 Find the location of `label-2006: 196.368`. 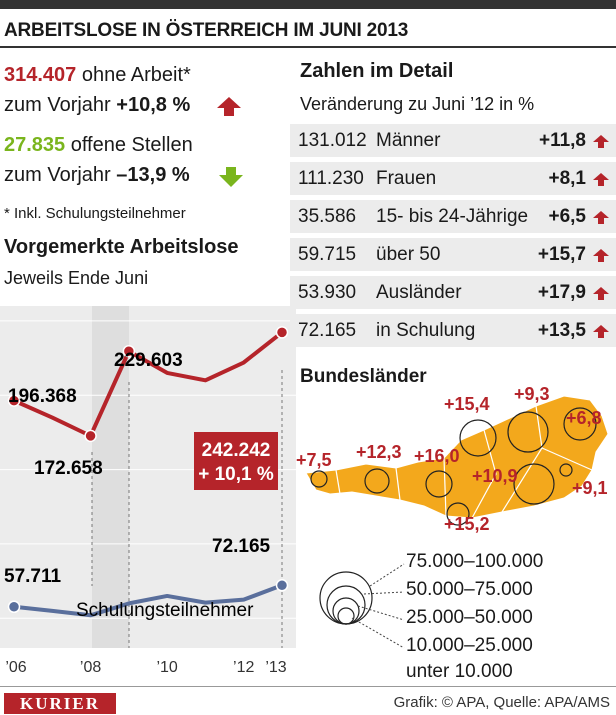

label-2006: 196.368 is located at coordinates (42, 396).